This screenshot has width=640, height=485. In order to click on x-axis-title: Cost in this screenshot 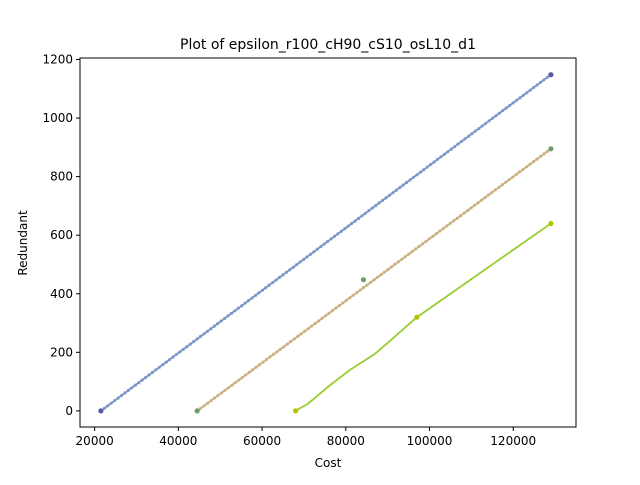, I will do `click(328, 463)`.